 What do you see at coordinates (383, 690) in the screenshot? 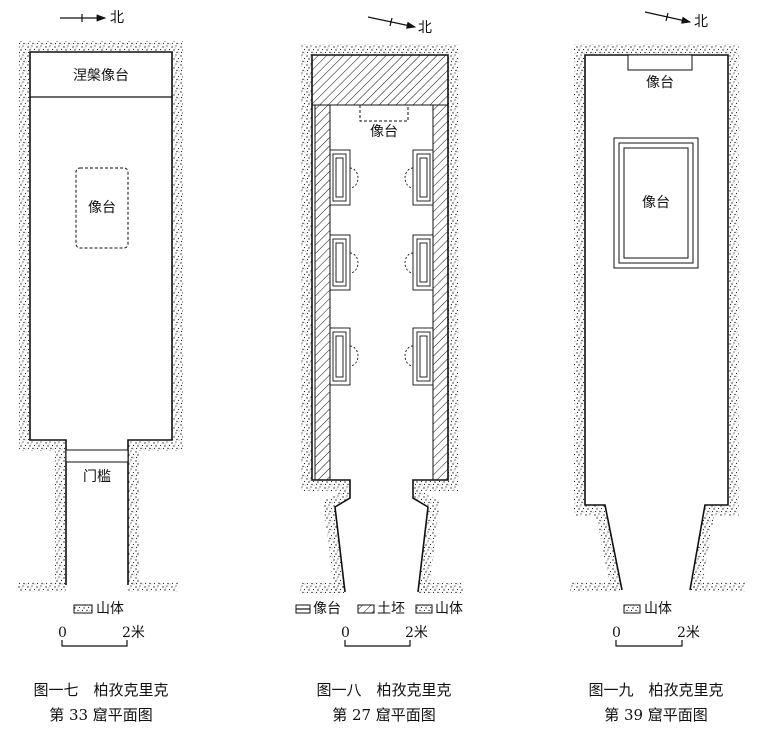
I see `caption: 图一八 柏孜克里克` at bounding box center [383, 690].